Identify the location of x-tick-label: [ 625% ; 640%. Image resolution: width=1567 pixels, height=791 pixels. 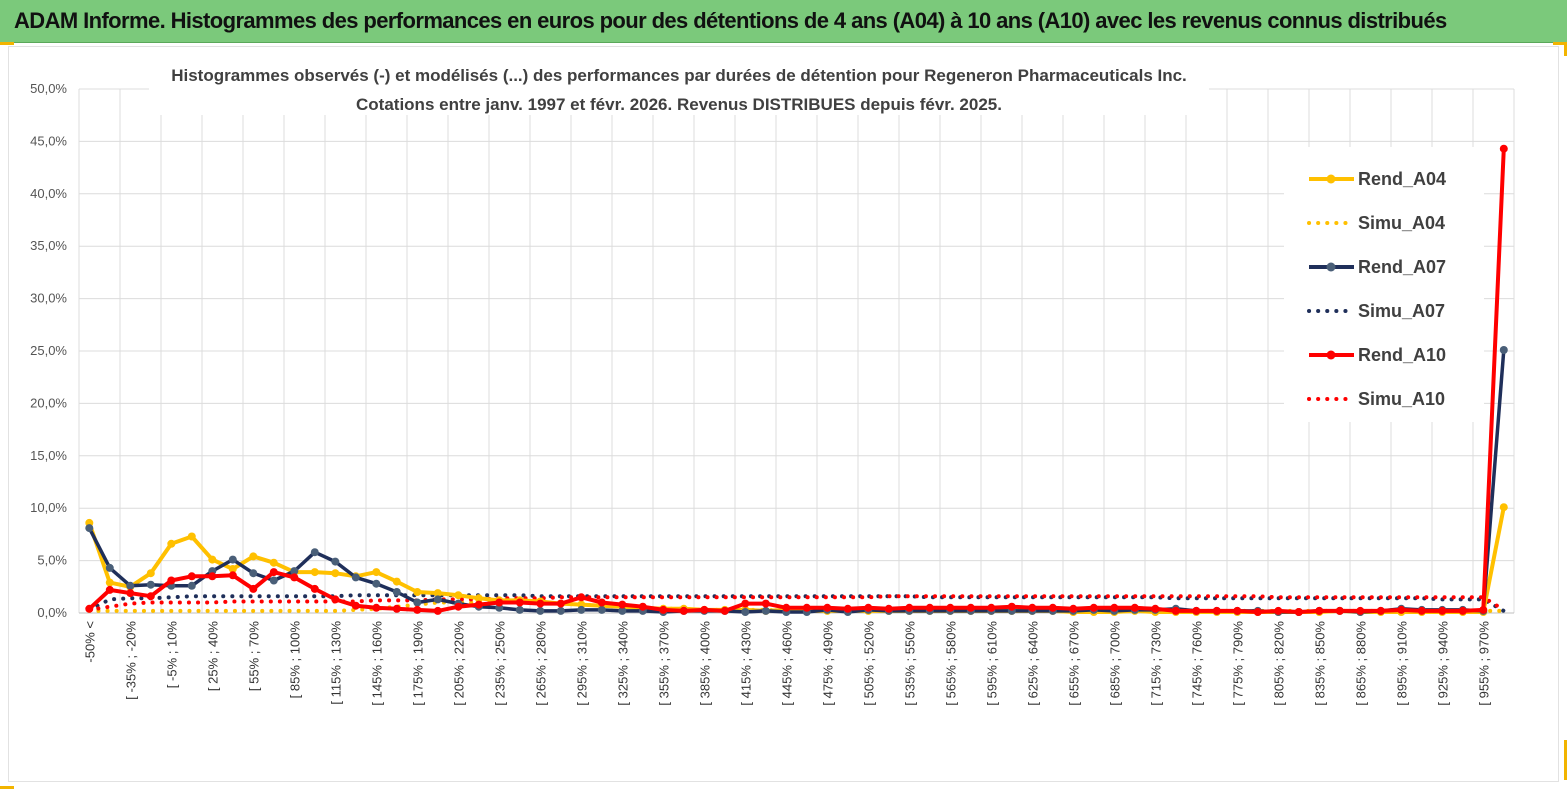
(1032, 663).